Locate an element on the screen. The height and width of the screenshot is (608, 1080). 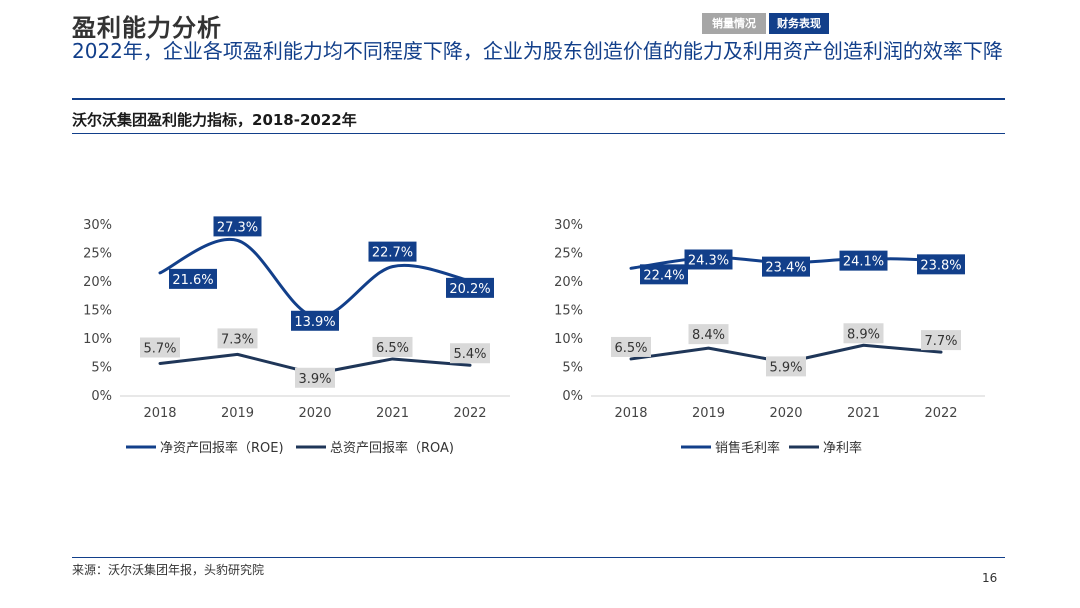
left-data-label-text: 21.6% is located at coordinates (192, 280).